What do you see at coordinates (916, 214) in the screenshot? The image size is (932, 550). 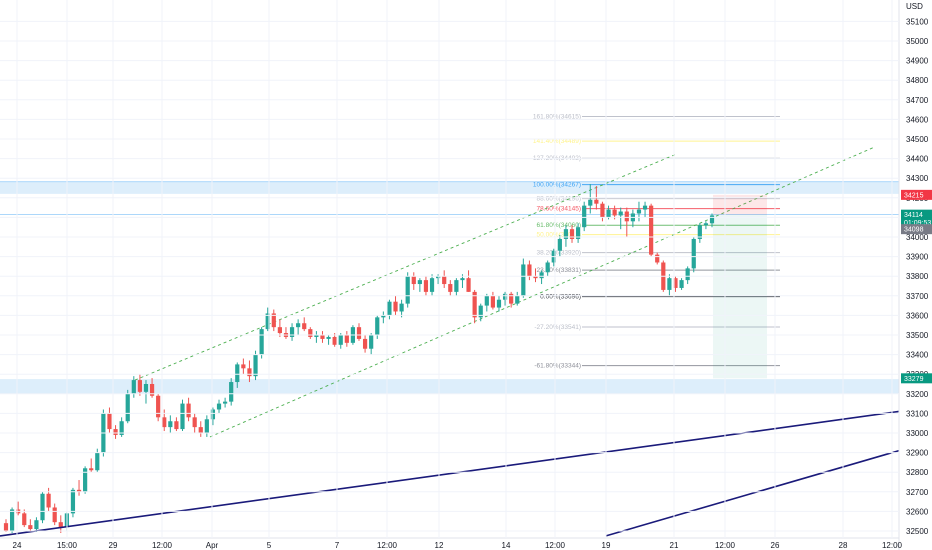 I see `price-tag-bg` at bounding box center [916, 214].